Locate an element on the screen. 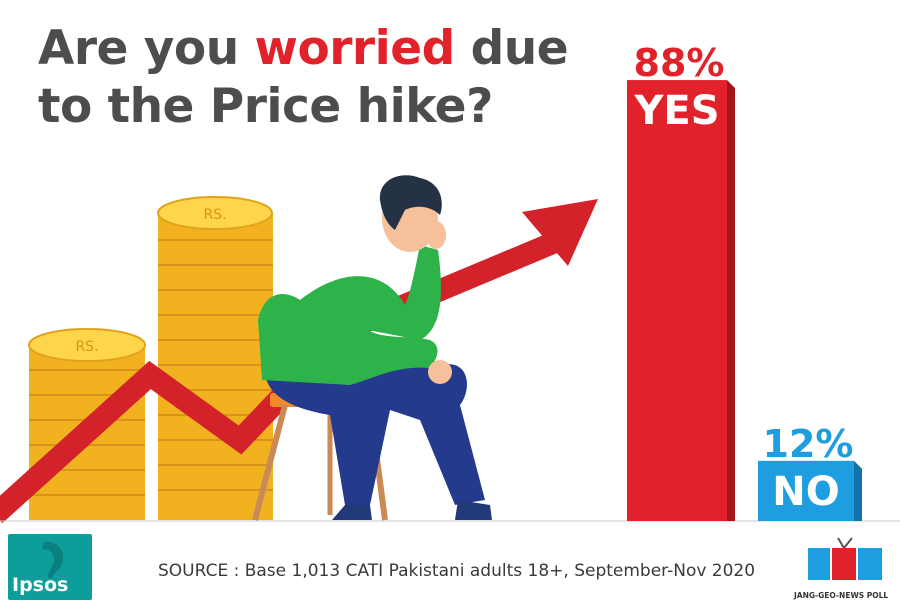 The image size is (900, 609). bar-category-label: YES is located at coordinates (676, 111).